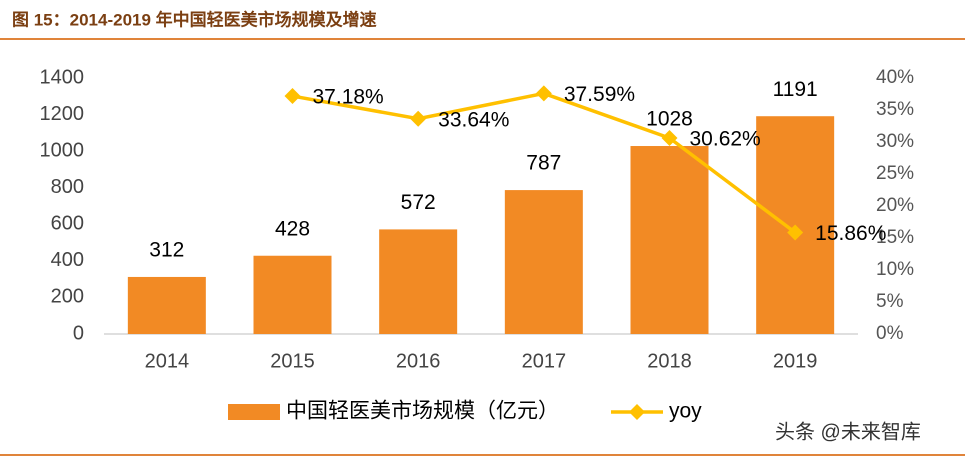 This screenshot has height=459, width=965. I want to click on legend-label: yoy, so click(685, 411).